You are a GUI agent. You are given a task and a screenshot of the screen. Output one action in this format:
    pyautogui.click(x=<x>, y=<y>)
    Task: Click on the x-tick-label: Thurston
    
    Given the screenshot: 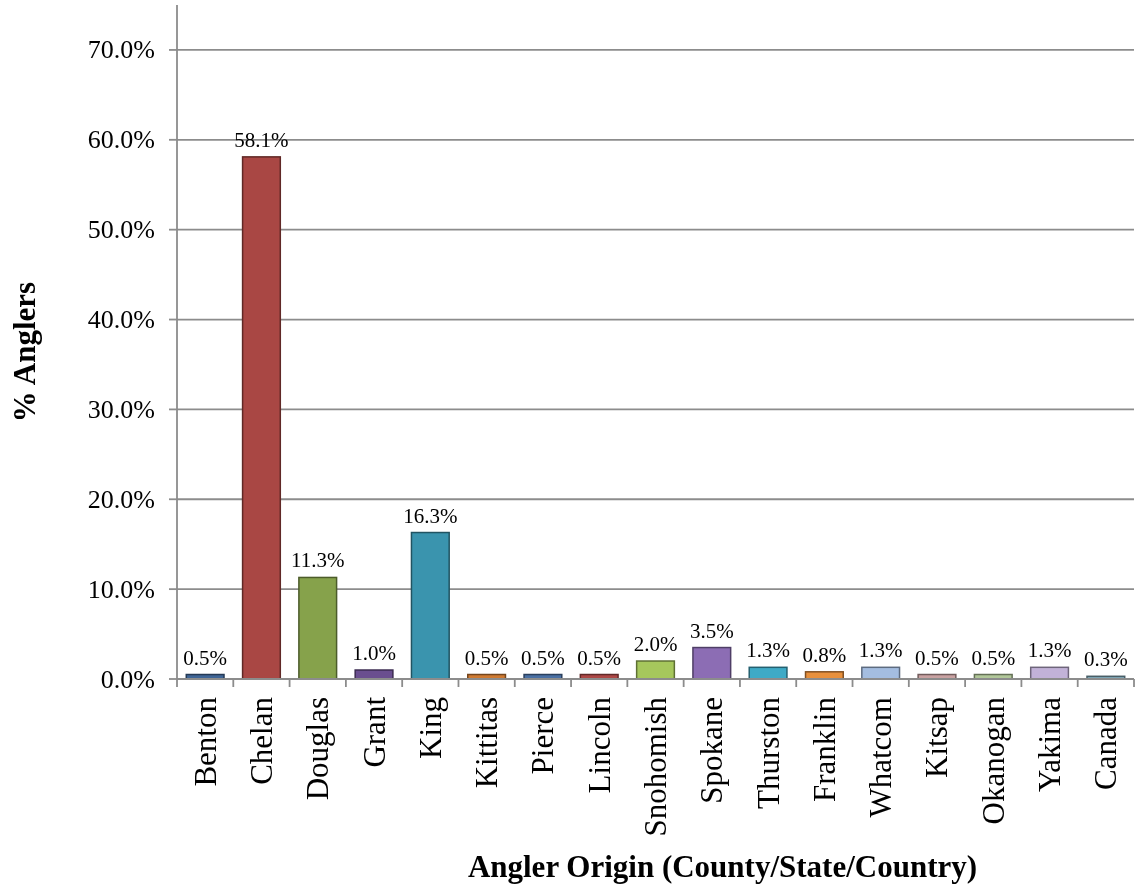 What is the action you would take?
    pyautogui.click(x=768, y=752)
    